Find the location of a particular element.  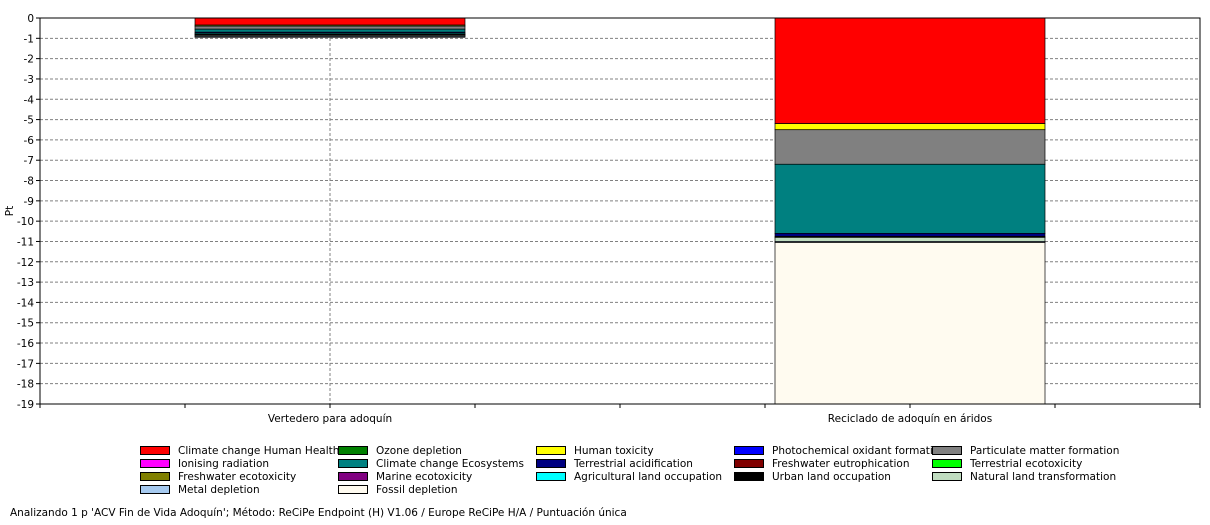

legend-label: Freshwater eutrophication is located at coordinates (841, 464).